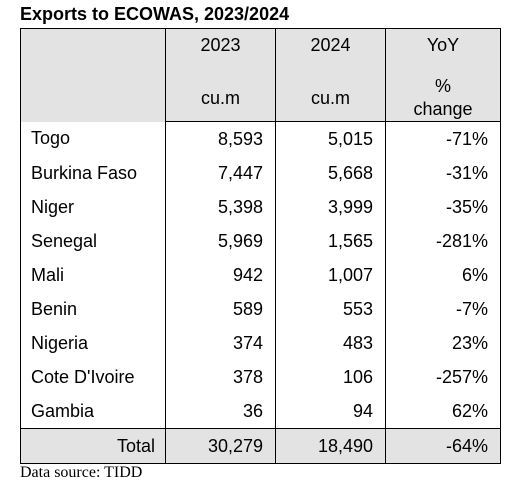 This screenshot has width=508, height=493. I want to click on header-row: cu.m cu.m % change, so click(261, 98).